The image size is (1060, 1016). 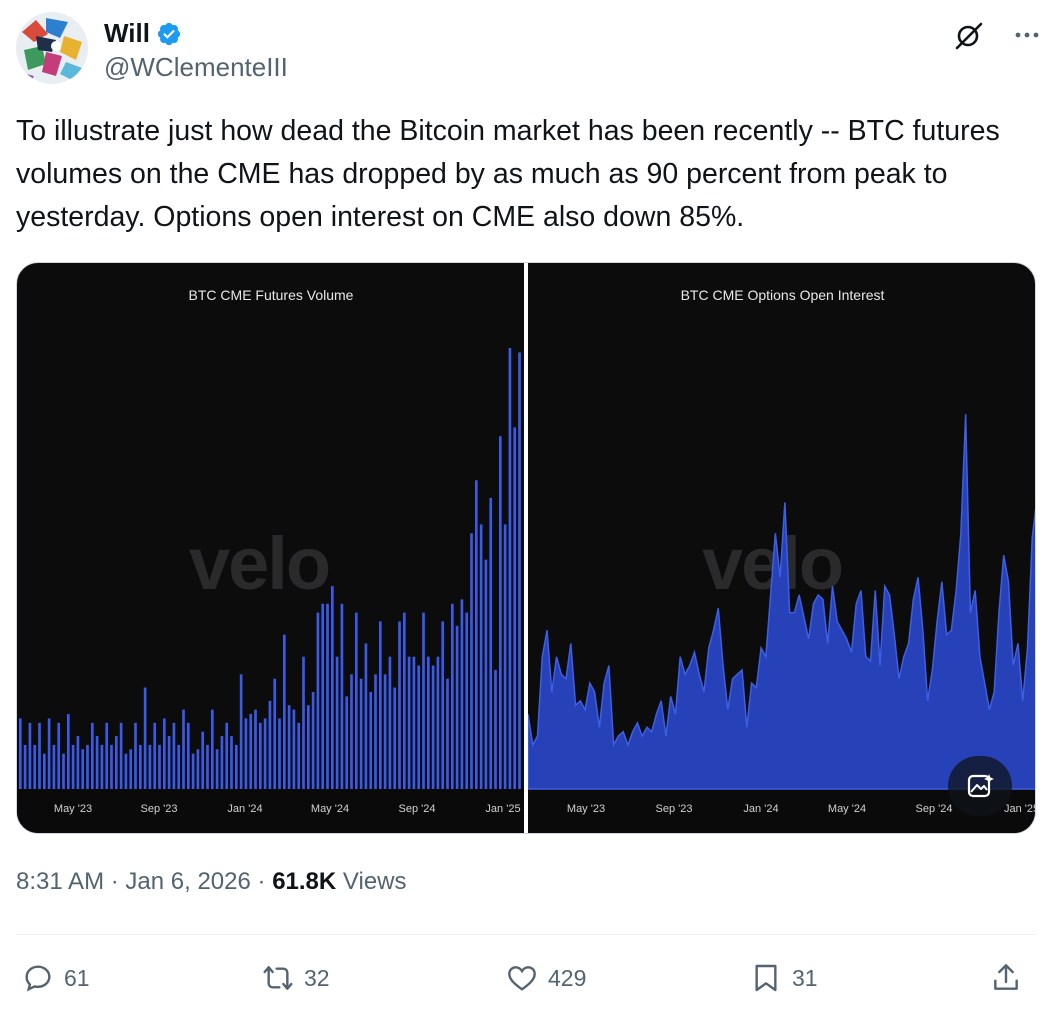 I want to click on image-sparkle-icon, so click(x=980, y=786).